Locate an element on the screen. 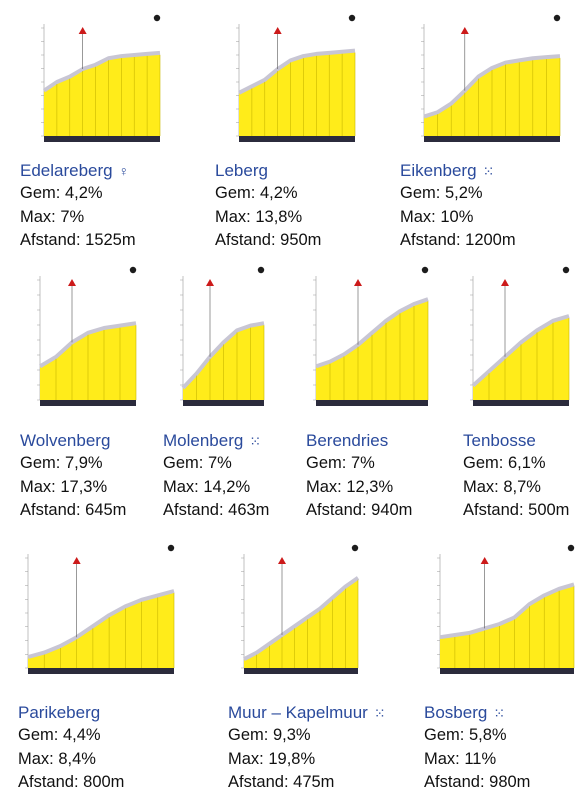 The image size is (575, 800). max-stat: Max: 17,3% is located at coordinates (73, 488).